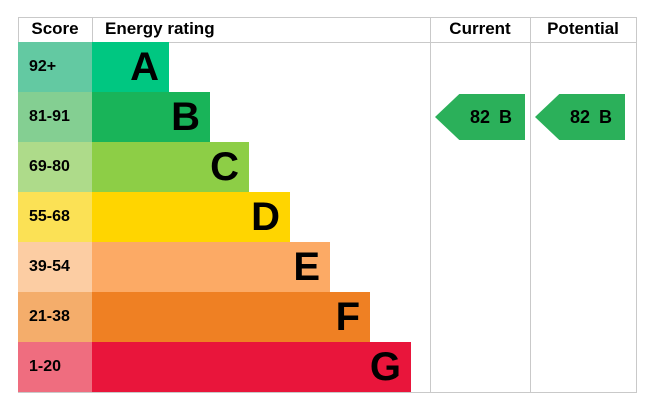  Describe the element at coordinates (170, 167) in the screenshot. I see `rating-bar-c: C` at that location.